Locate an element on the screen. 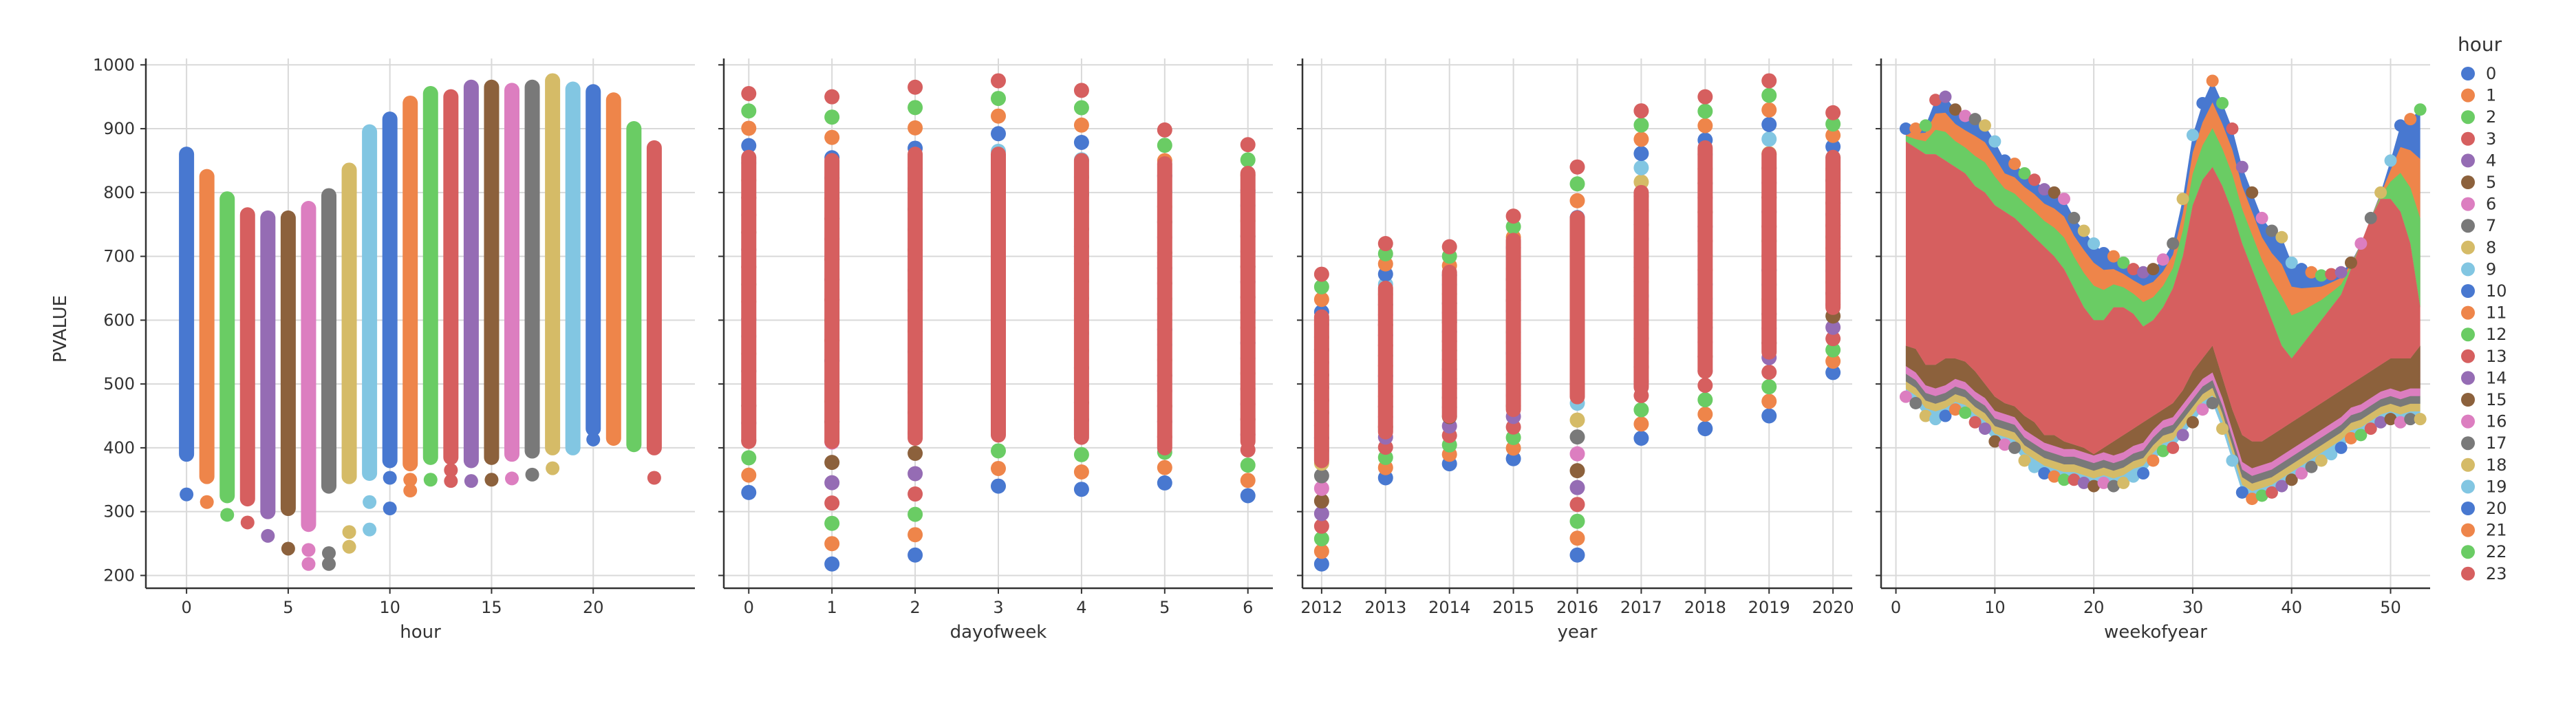 This screenshot has width=2576, height=710. x-tick-label: 1 is located at coordinates (832, 607).